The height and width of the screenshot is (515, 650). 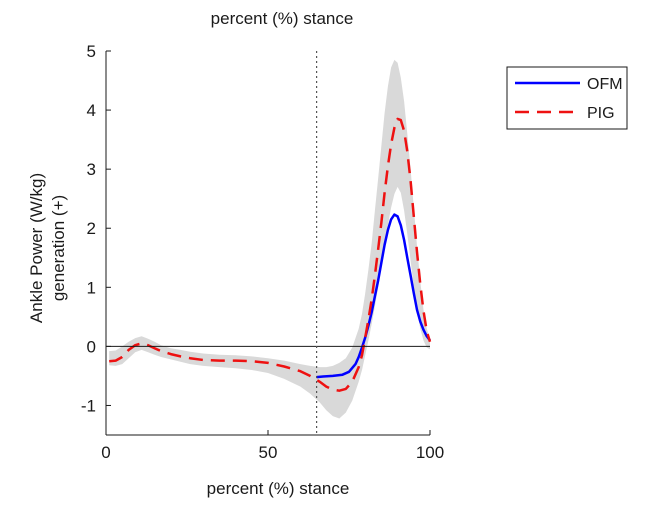 I want to click on y-axis-title-line2: generation (+), so click(x=58, y=248).